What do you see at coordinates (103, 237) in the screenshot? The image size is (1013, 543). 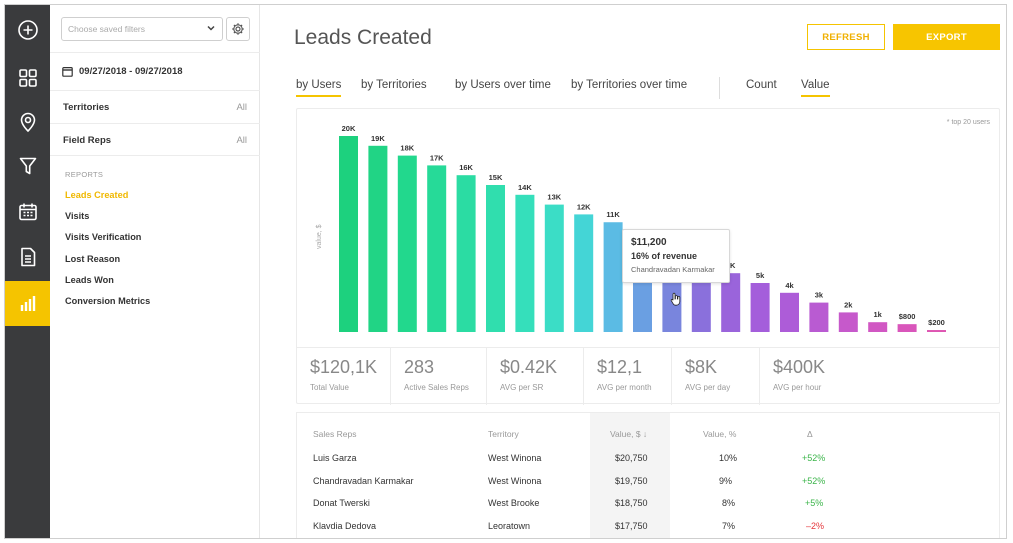 I see `report-link-visits-verification: Visits Verification` at bounding box center [103, 237].